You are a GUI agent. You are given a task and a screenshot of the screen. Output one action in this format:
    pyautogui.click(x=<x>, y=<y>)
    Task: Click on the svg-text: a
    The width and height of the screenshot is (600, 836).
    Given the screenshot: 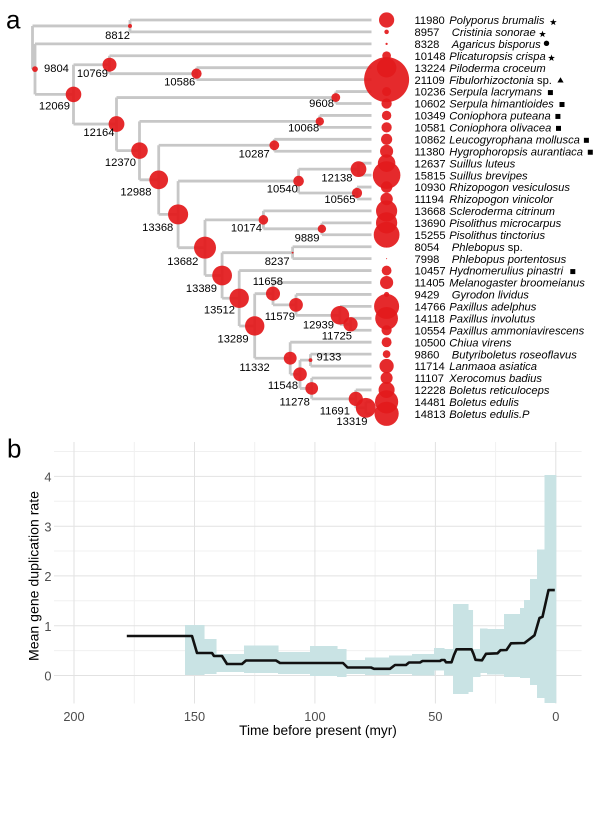 What is the action you would take?
    pyautogui.click(x=13, y=20)
    